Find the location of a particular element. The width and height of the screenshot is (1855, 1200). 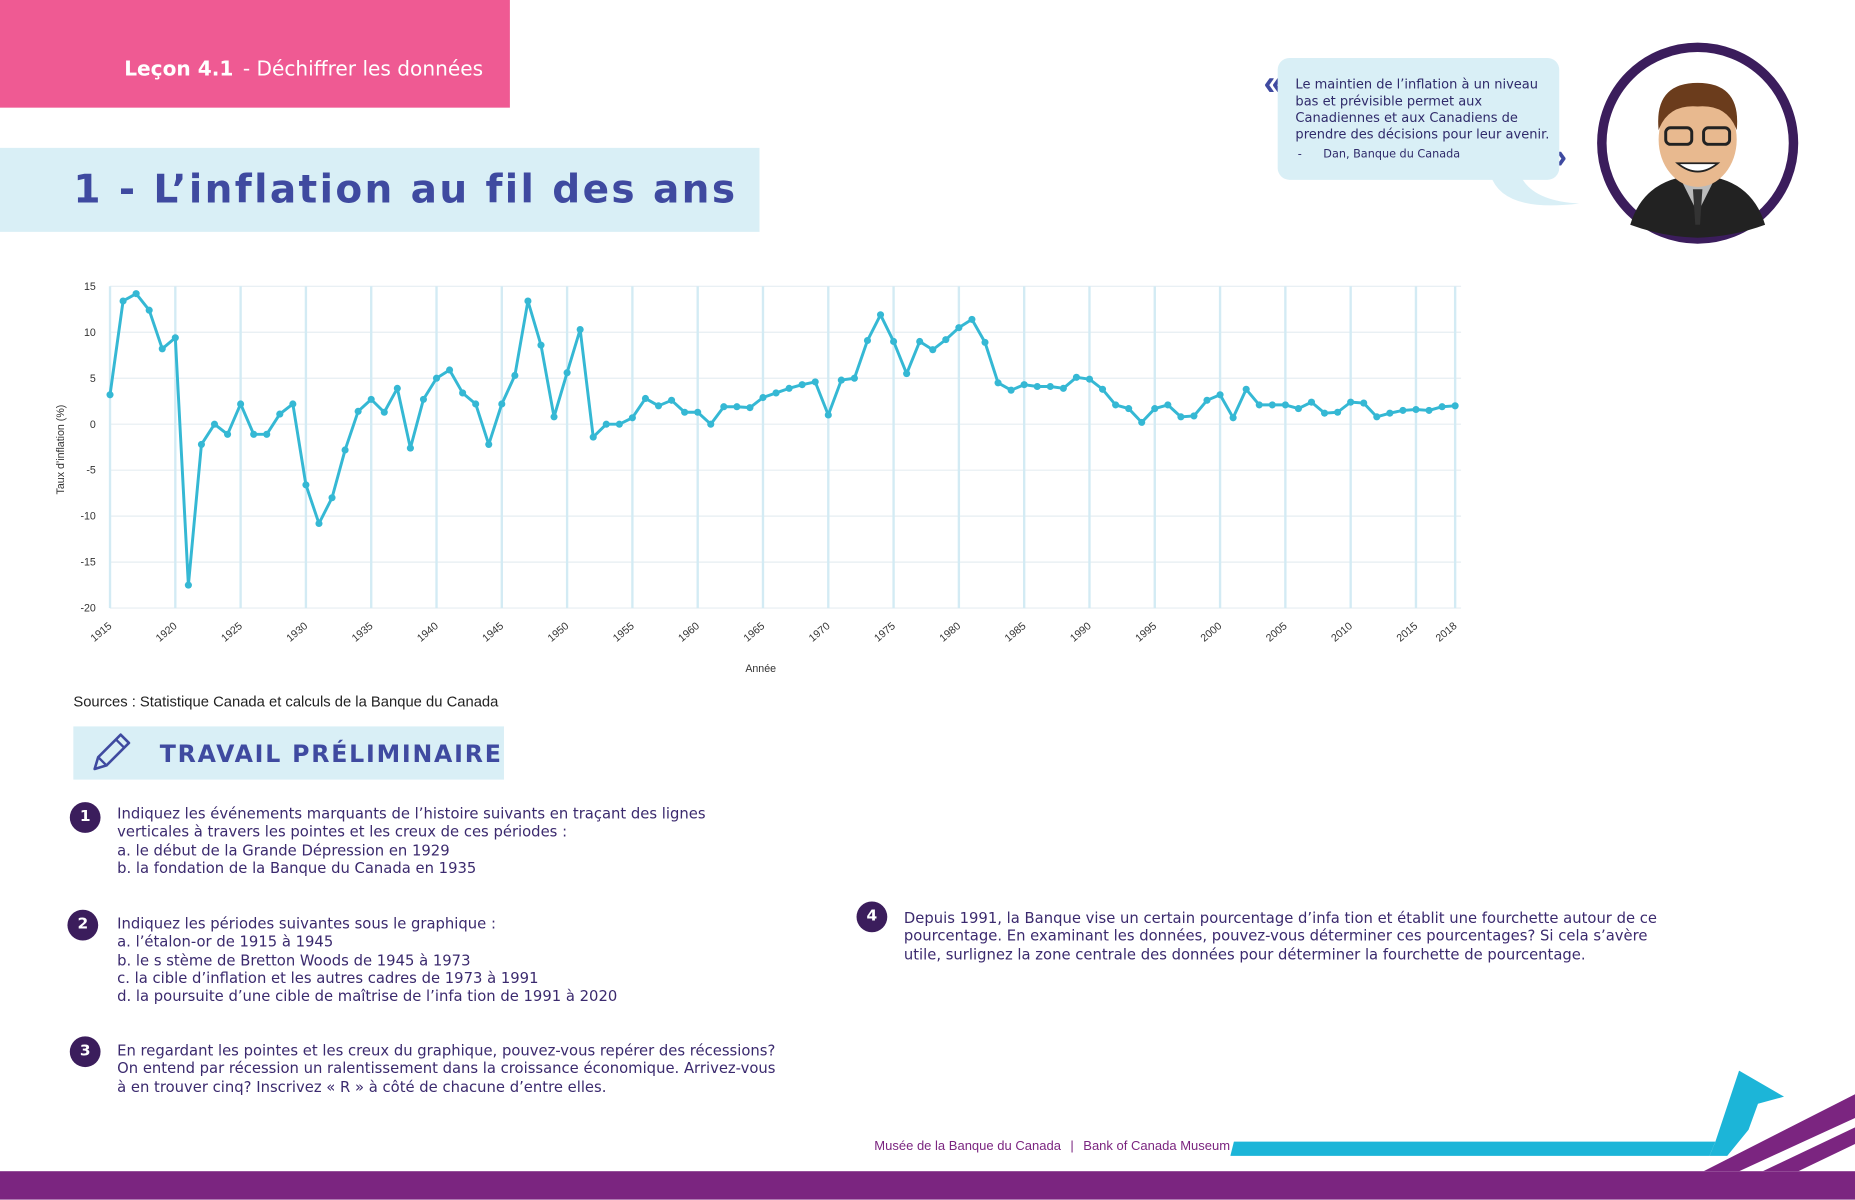

x-tick-label: 1975 is located at coordinates (885, 632).